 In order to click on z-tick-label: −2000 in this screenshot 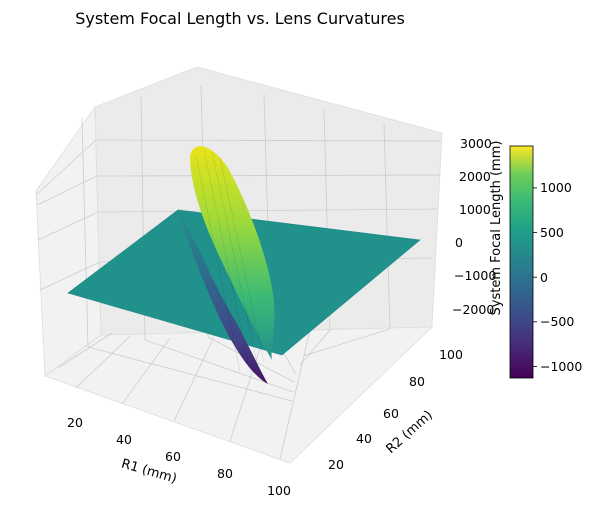, I will do `click(473, 309)`.